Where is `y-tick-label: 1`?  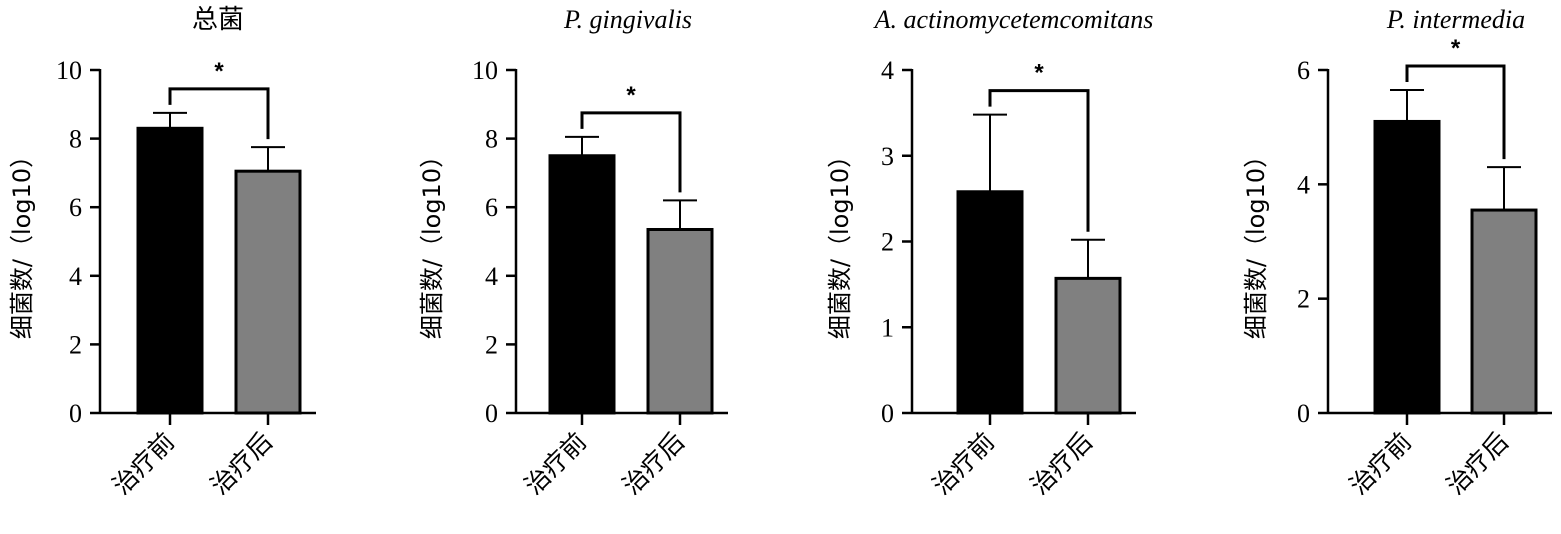 y-tick-label: 1 is located at coordinates (887, 327).